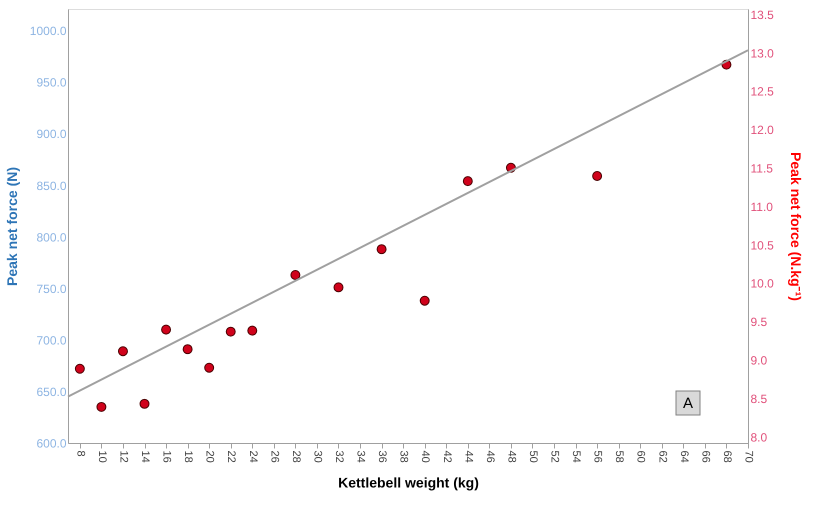  What do you see at coordinates (762, 91) in the screenshot?
I see `y2-tick-label: 12.5` at bounding box center [762, 91].